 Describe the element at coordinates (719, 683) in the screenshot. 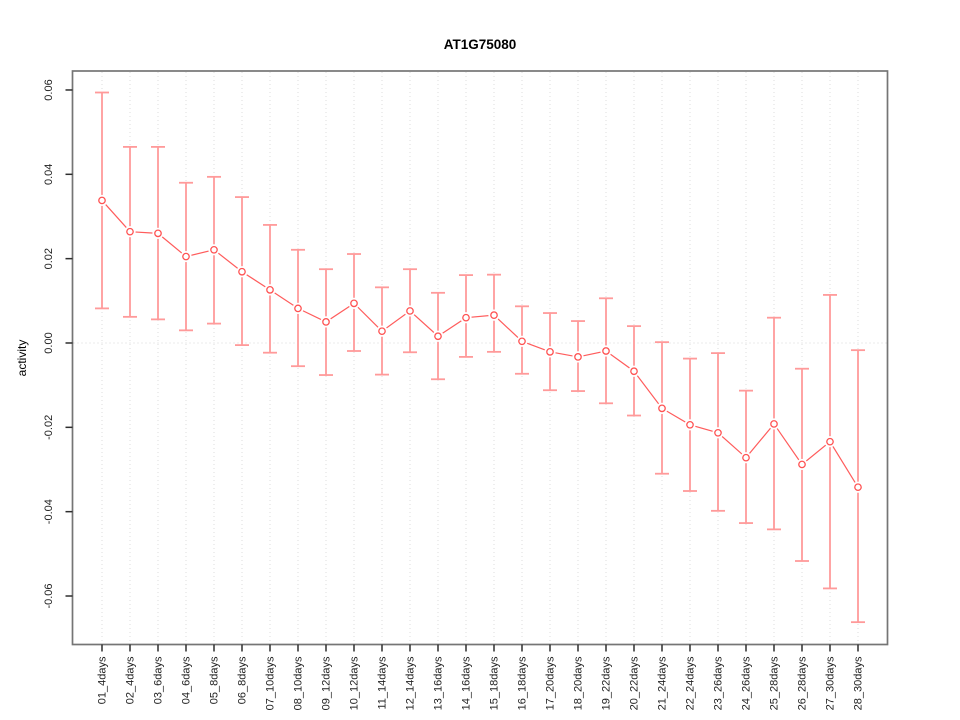

I see `x-tick-label: 23_26days` at that location.